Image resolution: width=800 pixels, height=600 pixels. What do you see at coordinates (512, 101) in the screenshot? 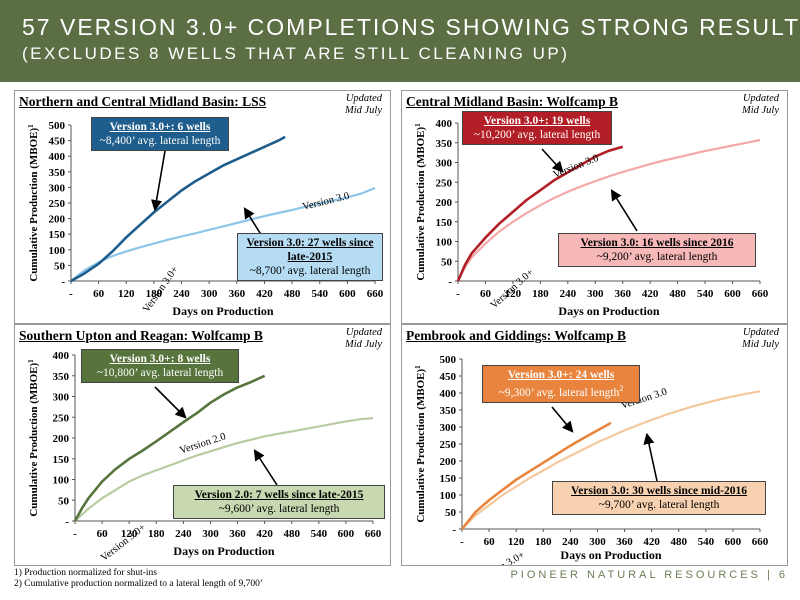
I see `chart-title: Central Midland Basin: Wolfcamp B` at bounding box center [512, 101].